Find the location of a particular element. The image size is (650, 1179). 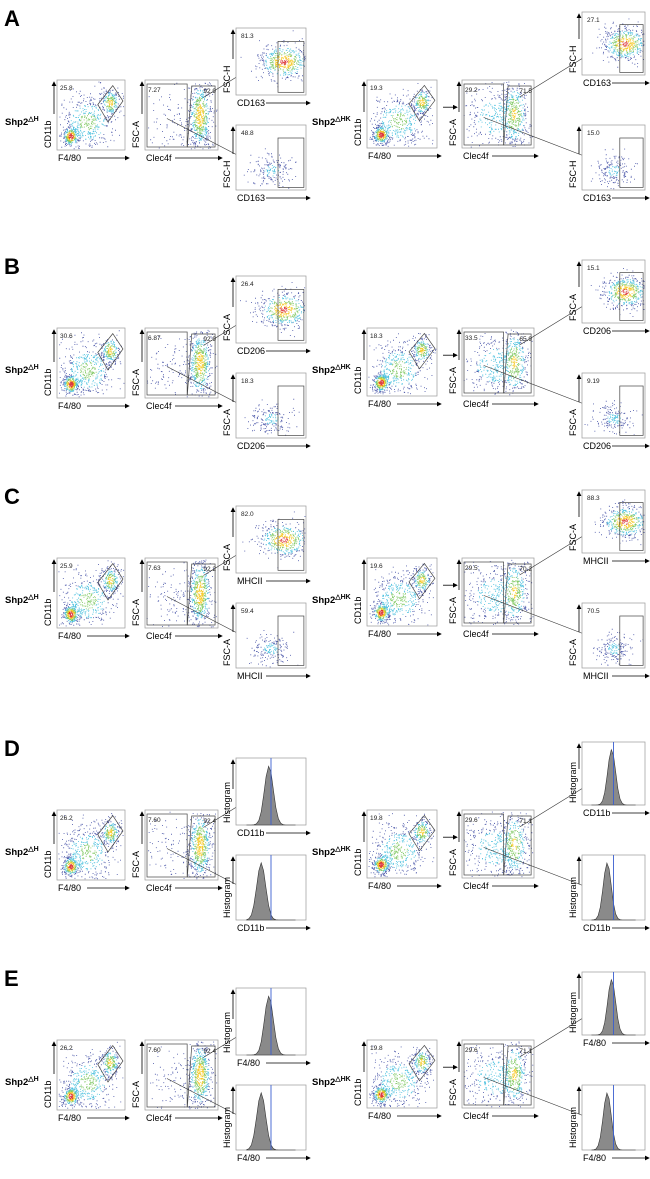

gate-percent: 81.3 is located at coordinates (247, 36).